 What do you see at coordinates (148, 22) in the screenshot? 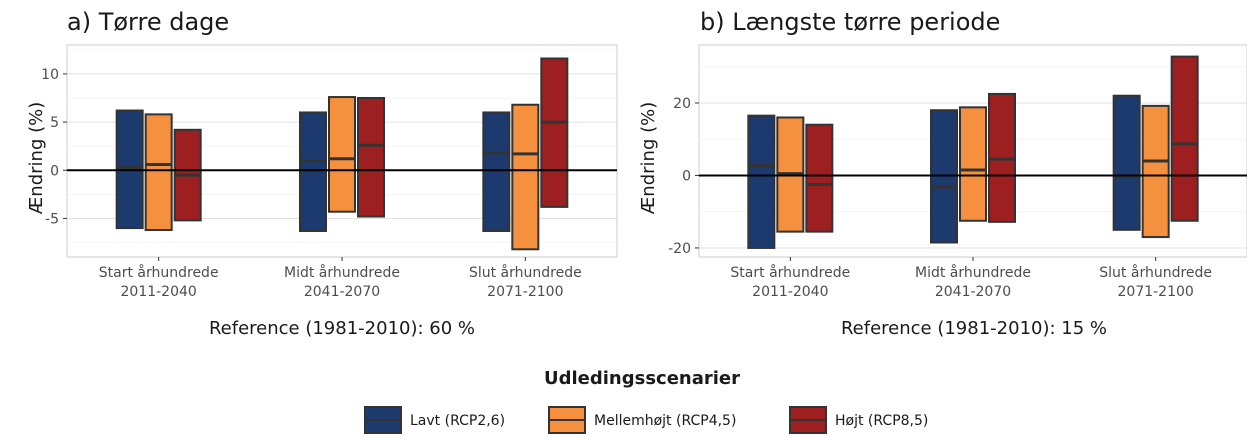
I see `panel-a-title: a) Tørre dage` at bounding box center [148, 22].